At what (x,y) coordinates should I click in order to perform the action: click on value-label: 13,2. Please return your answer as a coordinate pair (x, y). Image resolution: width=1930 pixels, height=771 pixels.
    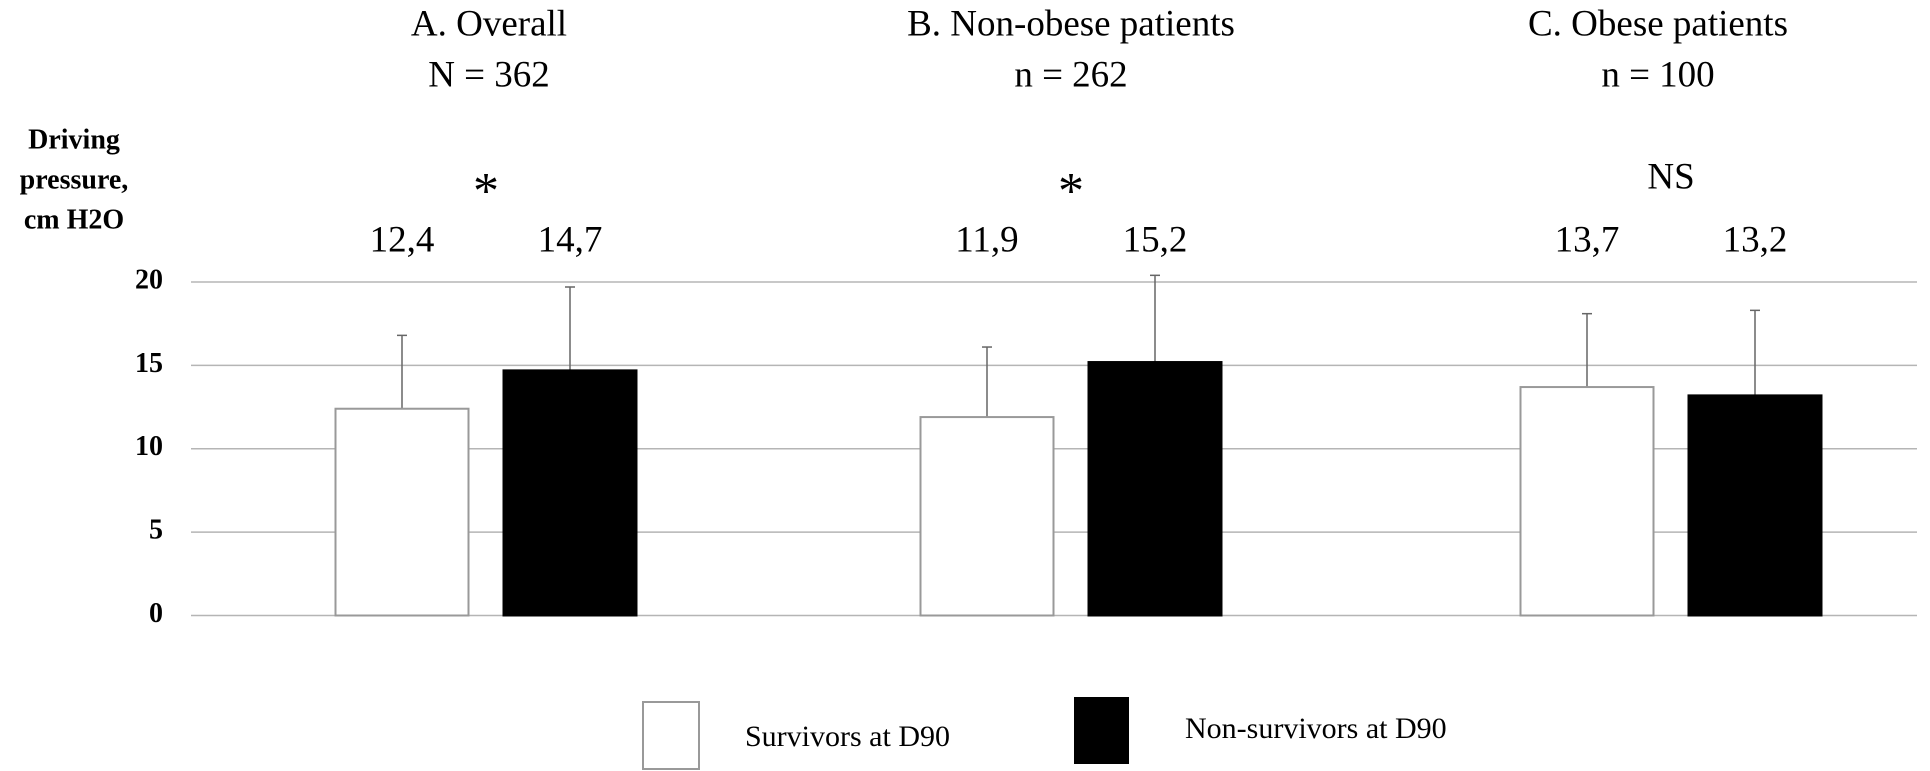
    Looking at the image, I should click on (1755, 239).